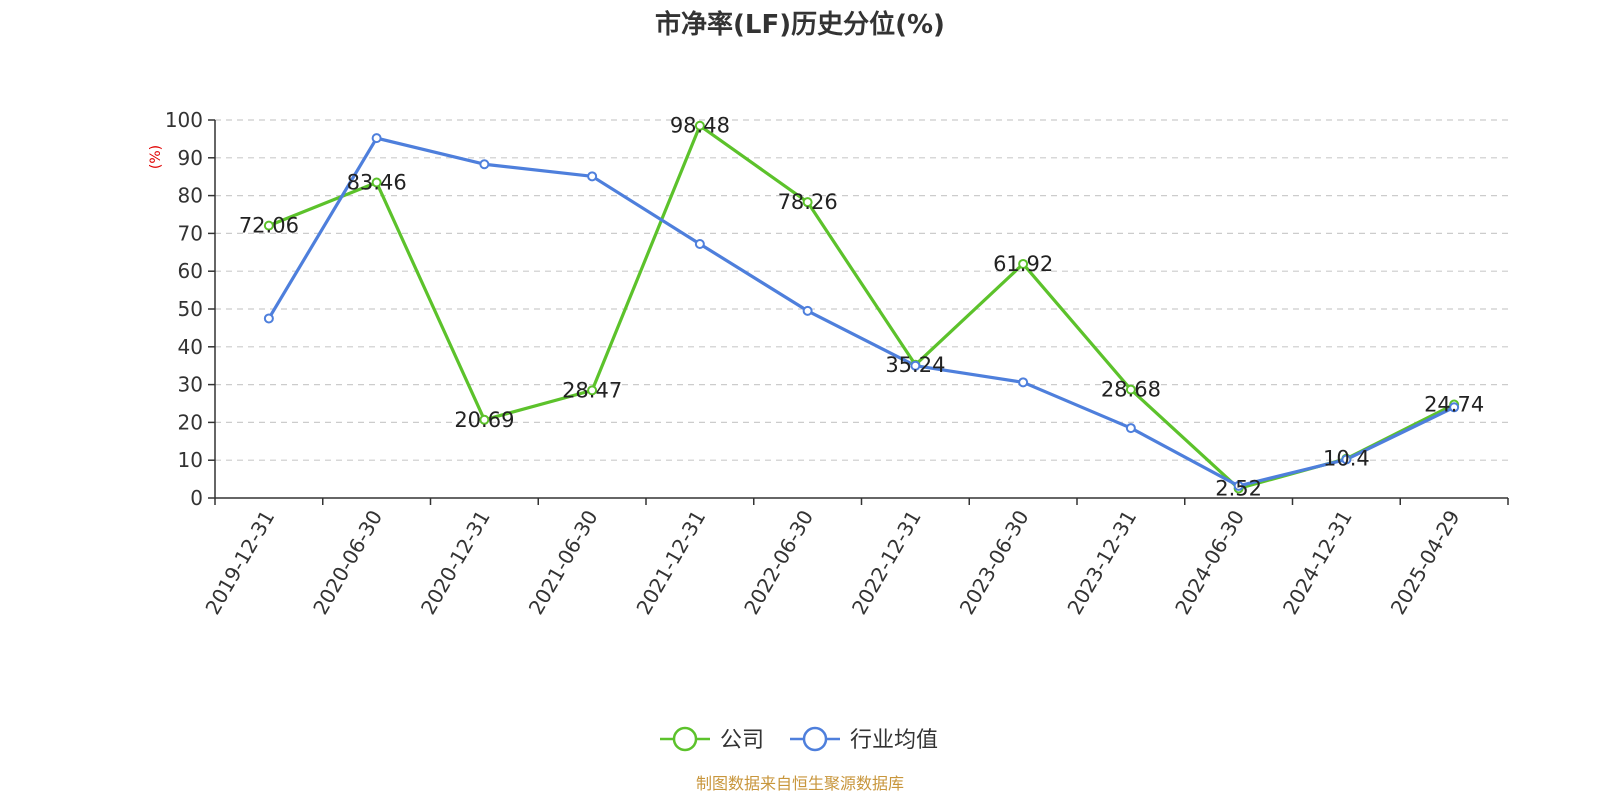 The height and width of the screenshot is (800, 1600). I want to click on data-label: 28.68, so click(1131, 390).